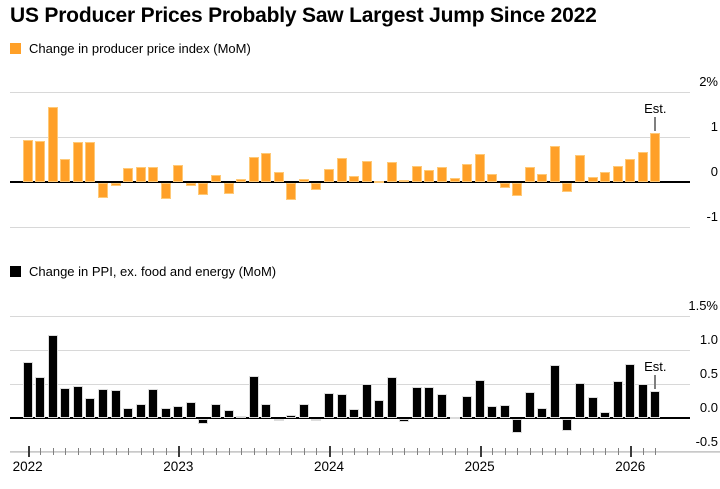 This screenshot has height=489, width=720. What do you see at coordinates (708, 373) in the screenshot?
I see `y-tick-label: 0.5` at bounding box center [708, 373].